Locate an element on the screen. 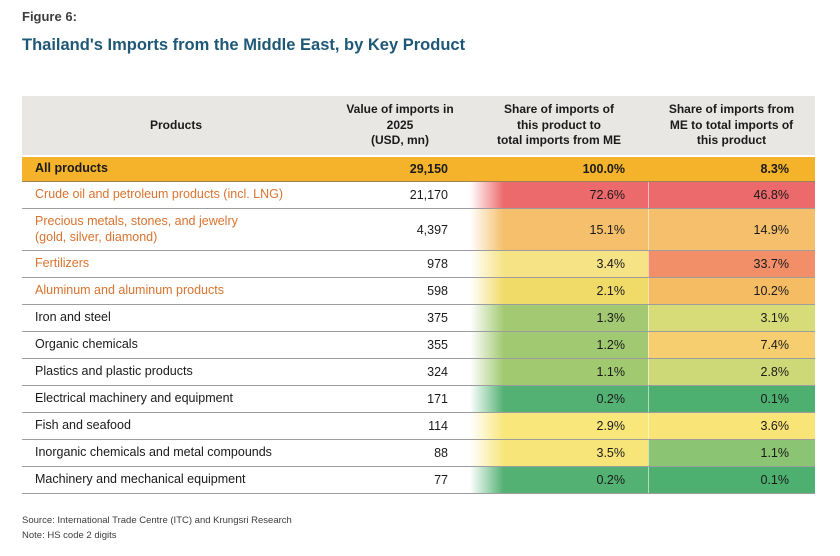 The height and width of the screenshot is (556, 840). share-of-me-cell: 100.0% is located at coordinates (603, 169).